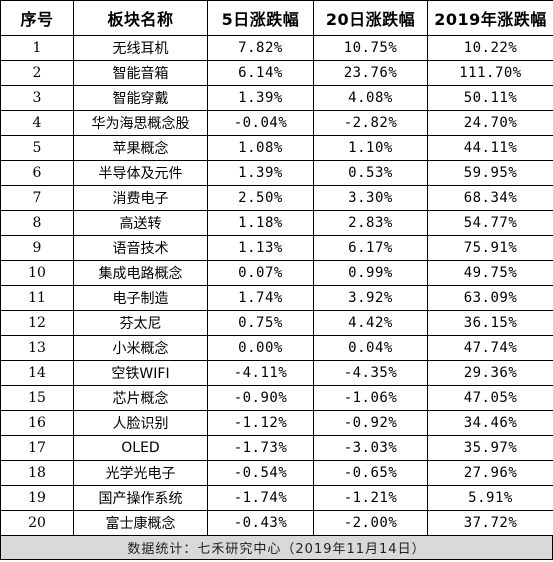 The height and width of the screenshot is (562, 553). Describe the element at coordinates (490, 273) in the screenshot. I see `cell-change-2019: 49.75%` at that location.